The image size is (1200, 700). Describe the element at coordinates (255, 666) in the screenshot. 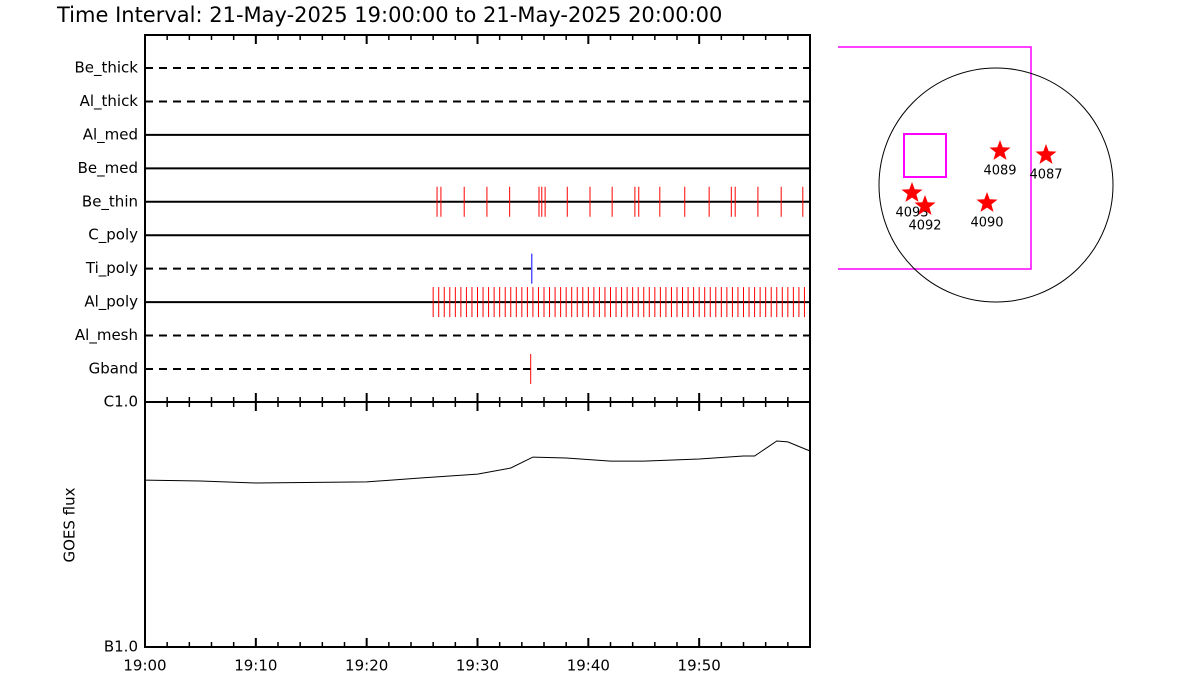

I see `x-tick-label: 19:10` at that location.